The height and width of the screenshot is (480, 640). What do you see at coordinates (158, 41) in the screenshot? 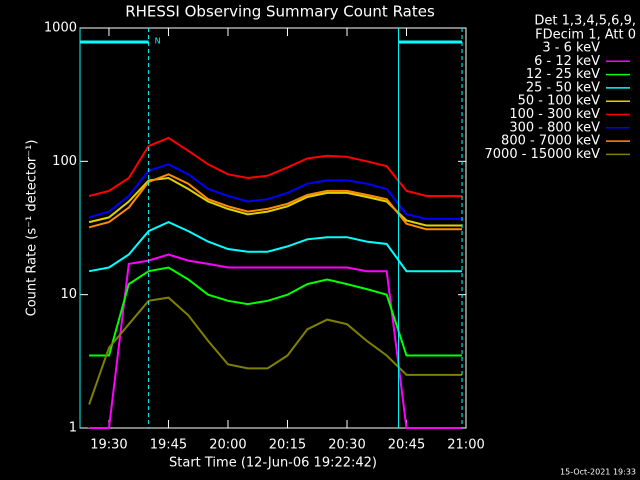
I see `night-label: N` at bounding box center [158, 41].